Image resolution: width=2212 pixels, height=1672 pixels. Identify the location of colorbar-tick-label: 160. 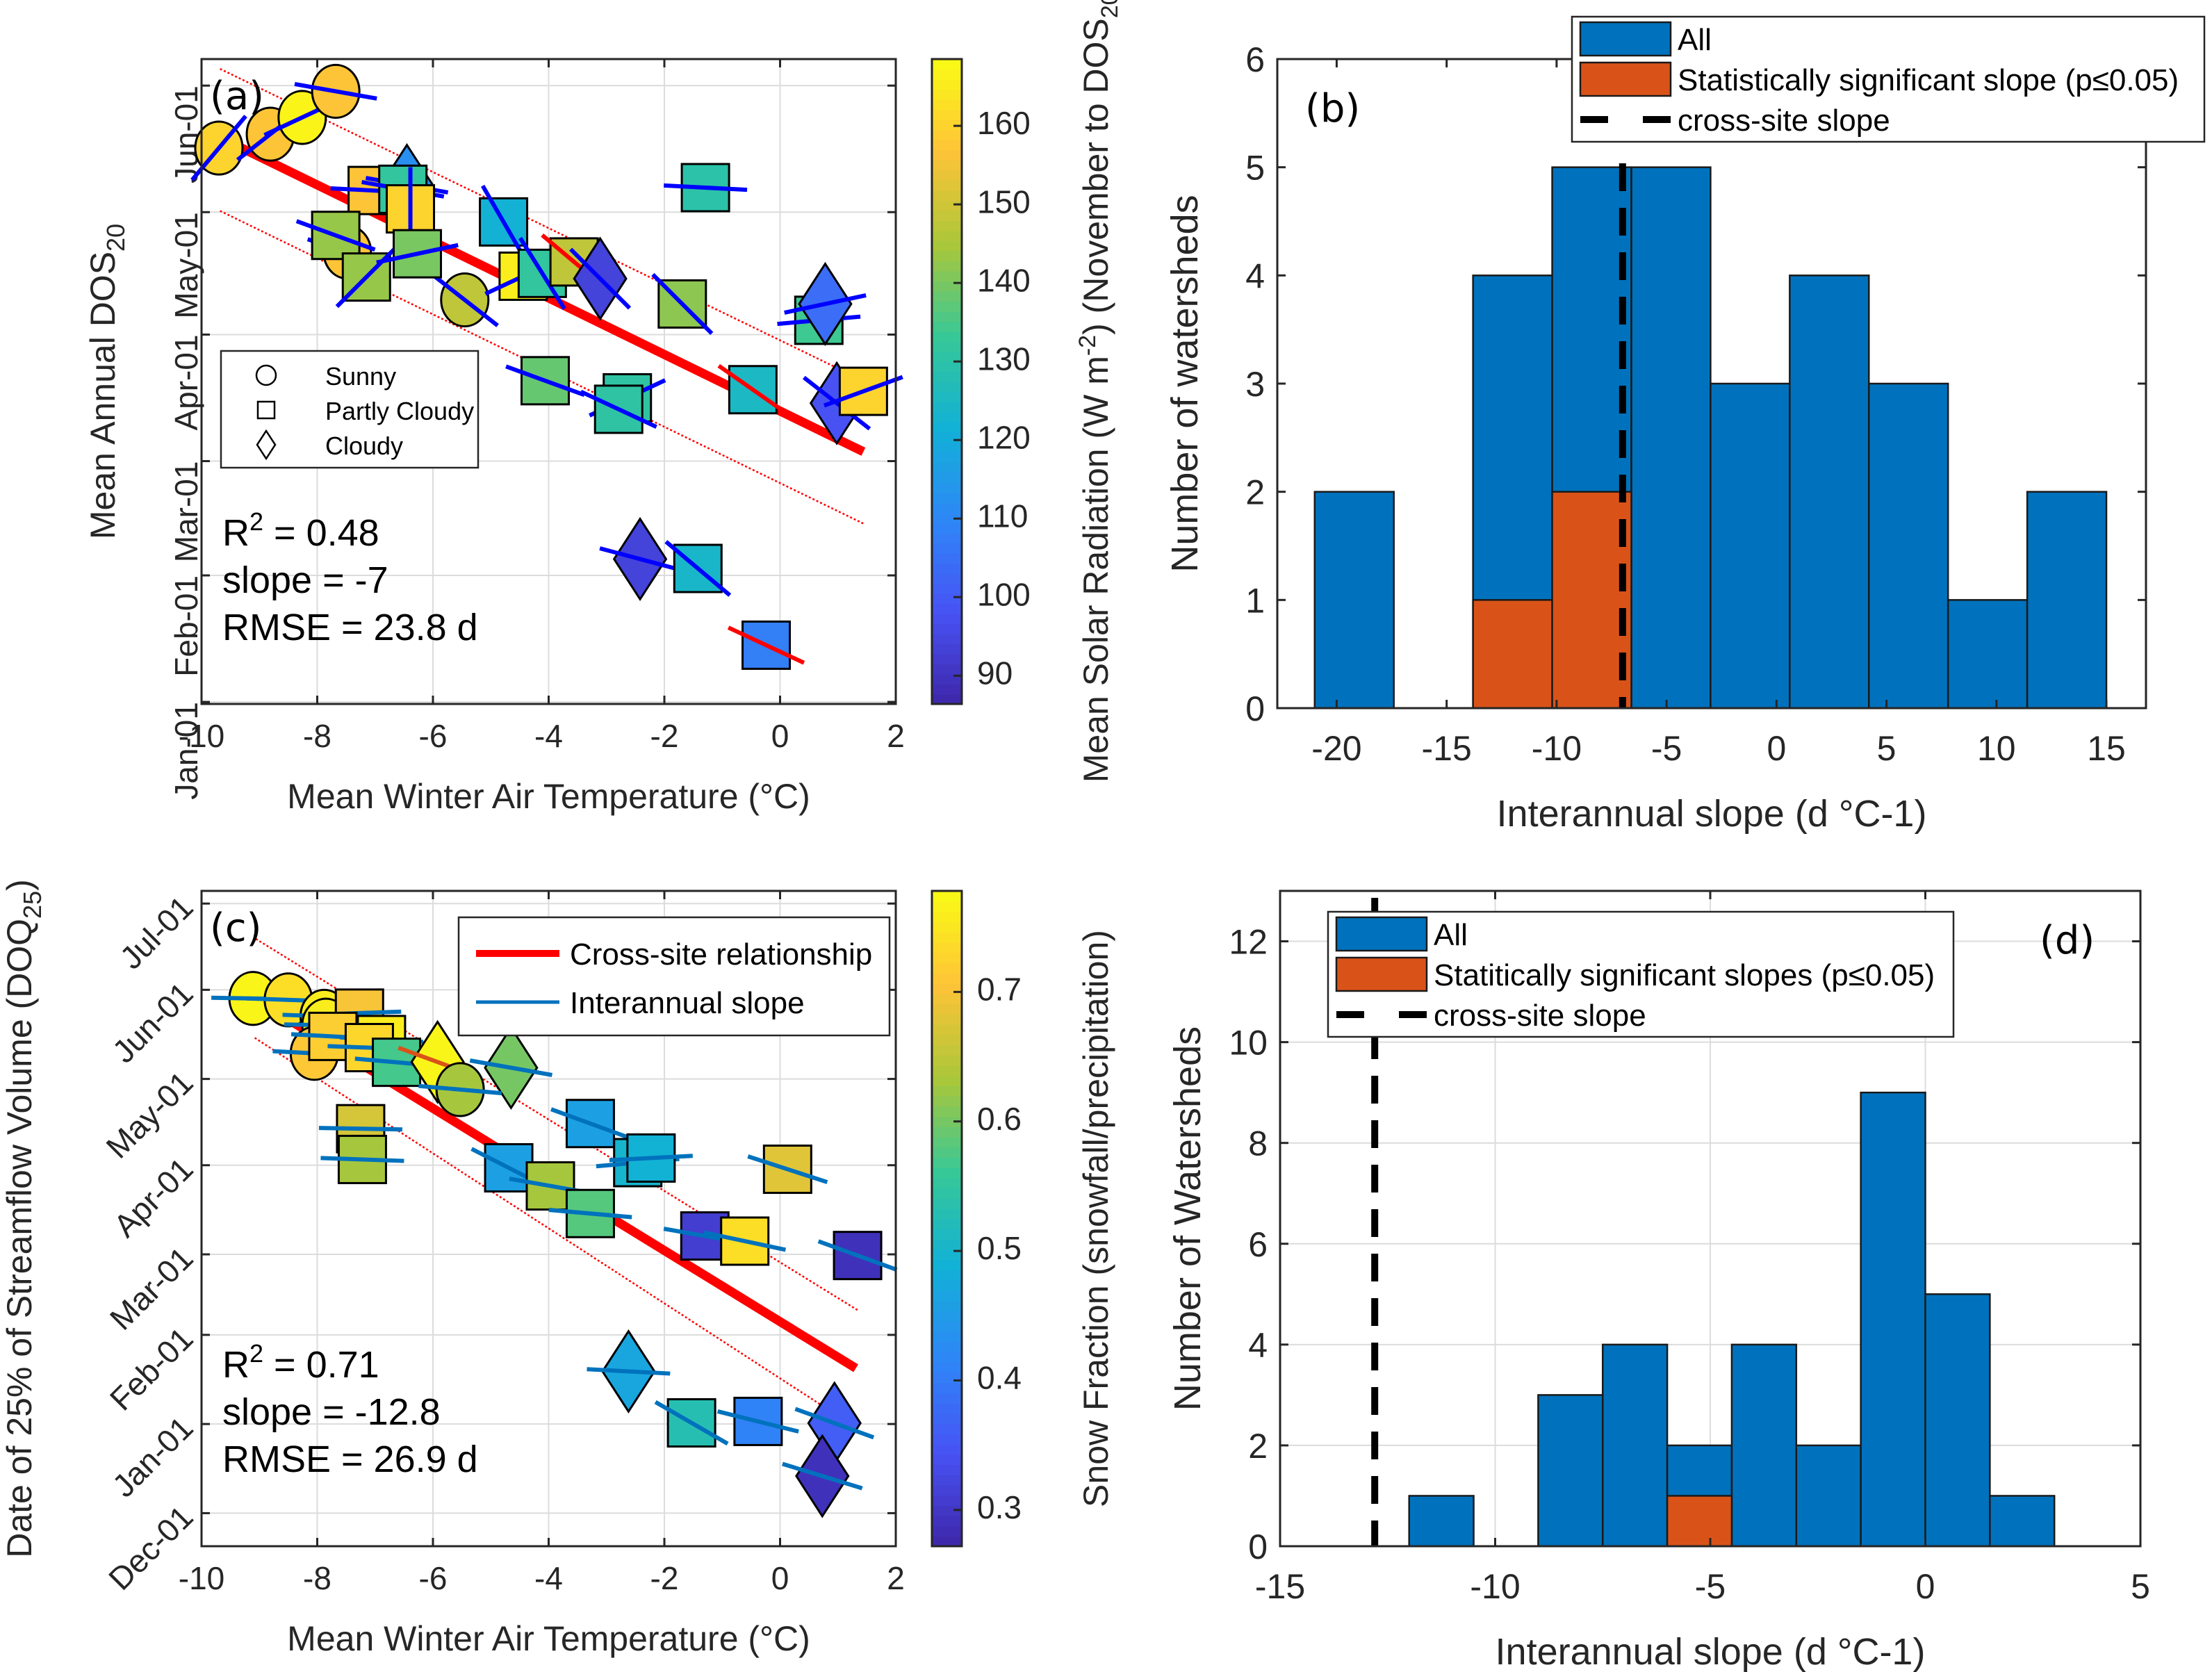
(1004, 123).